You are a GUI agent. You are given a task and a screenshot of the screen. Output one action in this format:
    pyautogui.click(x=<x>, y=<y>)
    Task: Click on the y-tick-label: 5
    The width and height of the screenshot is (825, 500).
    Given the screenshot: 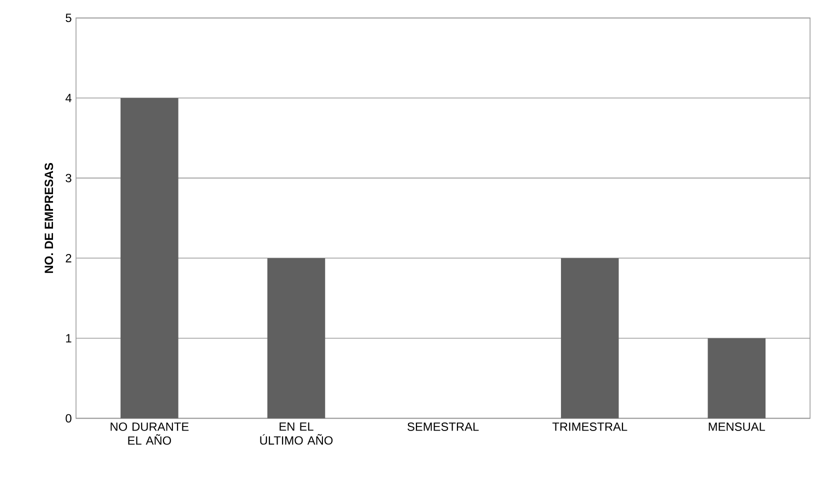 What is the action you would take?
    pyautogui.click(x=69, y=18)
    